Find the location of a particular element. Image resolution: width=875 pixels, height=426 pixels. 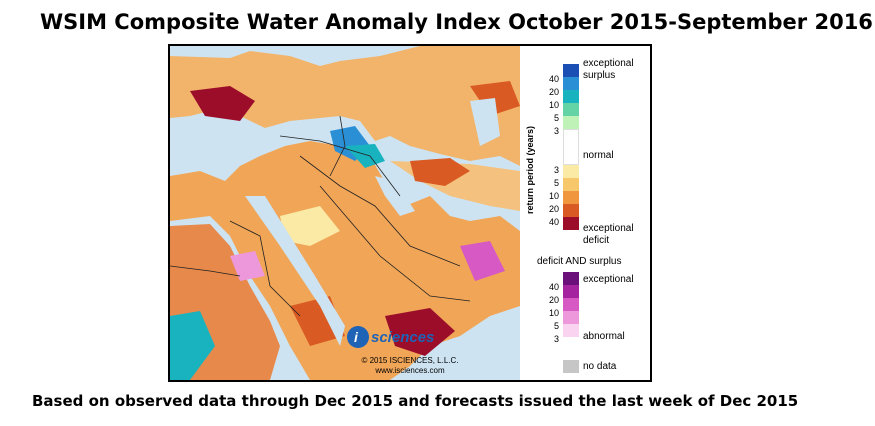

deficit-yemen is located at coordinates (420, 332).